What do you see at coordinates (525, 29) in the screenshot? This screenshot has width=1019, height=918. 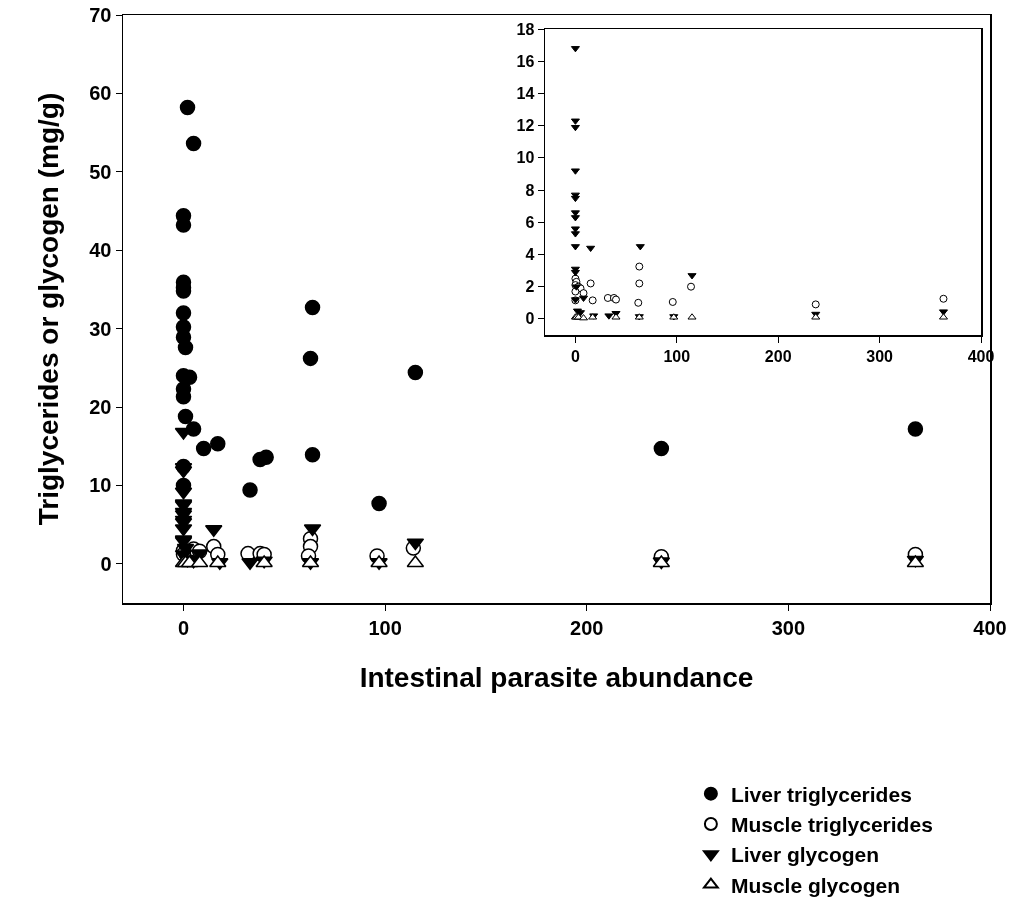 I see `y-tick-label: 18` at bounding box center [525, 29].